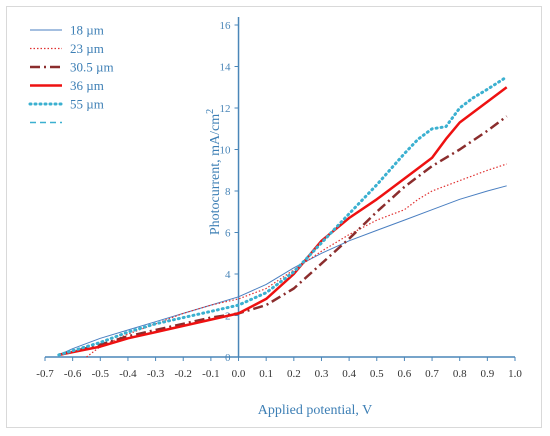 The image size is (550, 436). What do you see at coordinates (226, 26) in the screenshot?
I see `y-tick-label: 16` at bounding box center [226, 26].